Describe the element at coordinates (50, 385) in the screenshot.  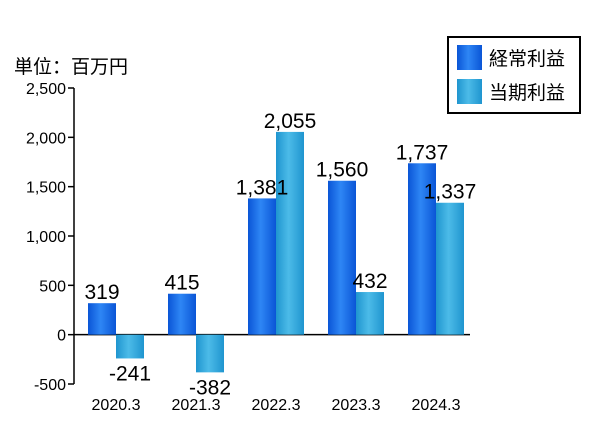
I see `y-tick-label: -500` at that location.